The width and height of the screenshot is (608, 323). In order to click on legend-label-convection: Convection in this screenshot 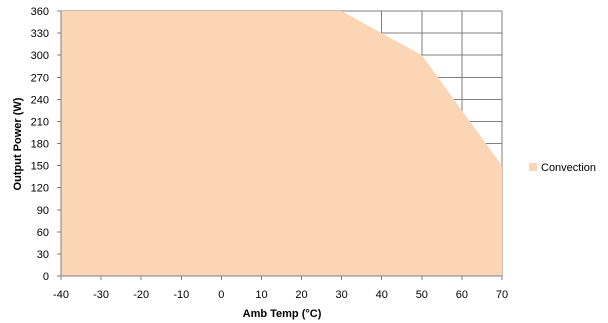, I will do `click(568, 168)`.